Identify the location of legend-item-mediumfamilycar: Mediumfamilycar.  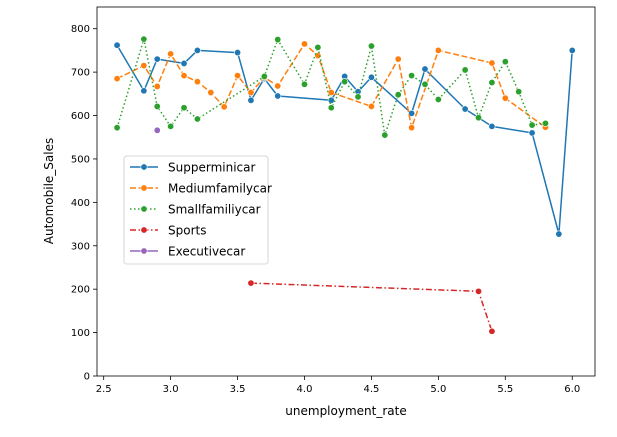
(201, 189).